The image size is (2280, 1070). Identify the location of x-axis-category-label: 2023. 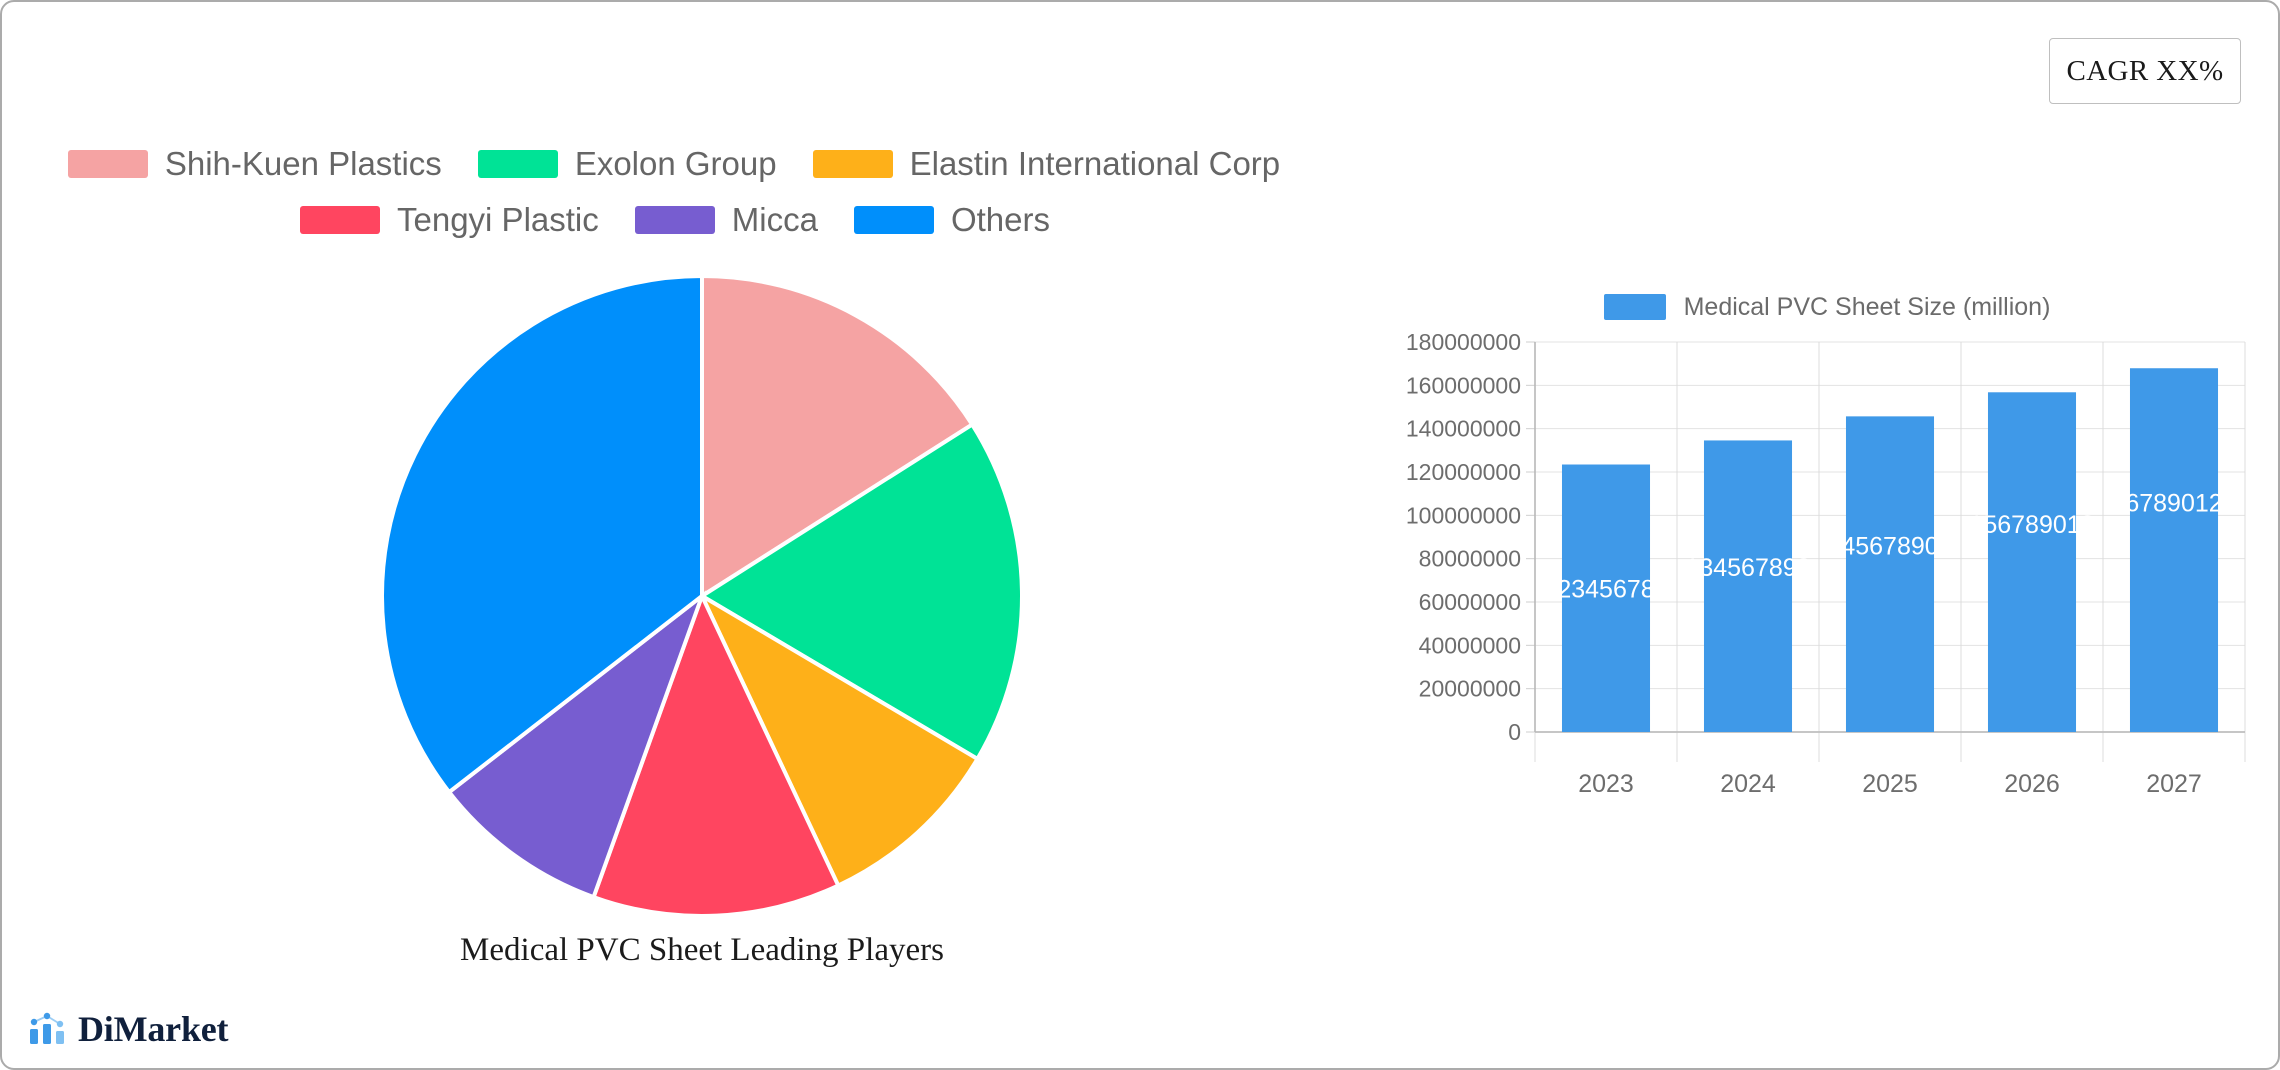
(1606, 784).